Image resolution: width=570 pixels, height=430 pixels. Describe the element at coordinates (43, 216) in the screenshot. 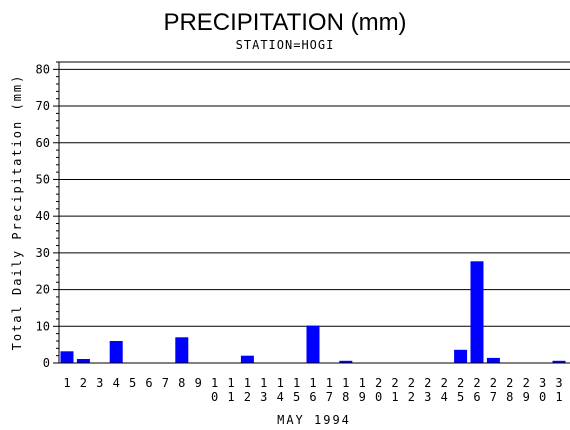

I see `y-tick-label: 40` at that location.